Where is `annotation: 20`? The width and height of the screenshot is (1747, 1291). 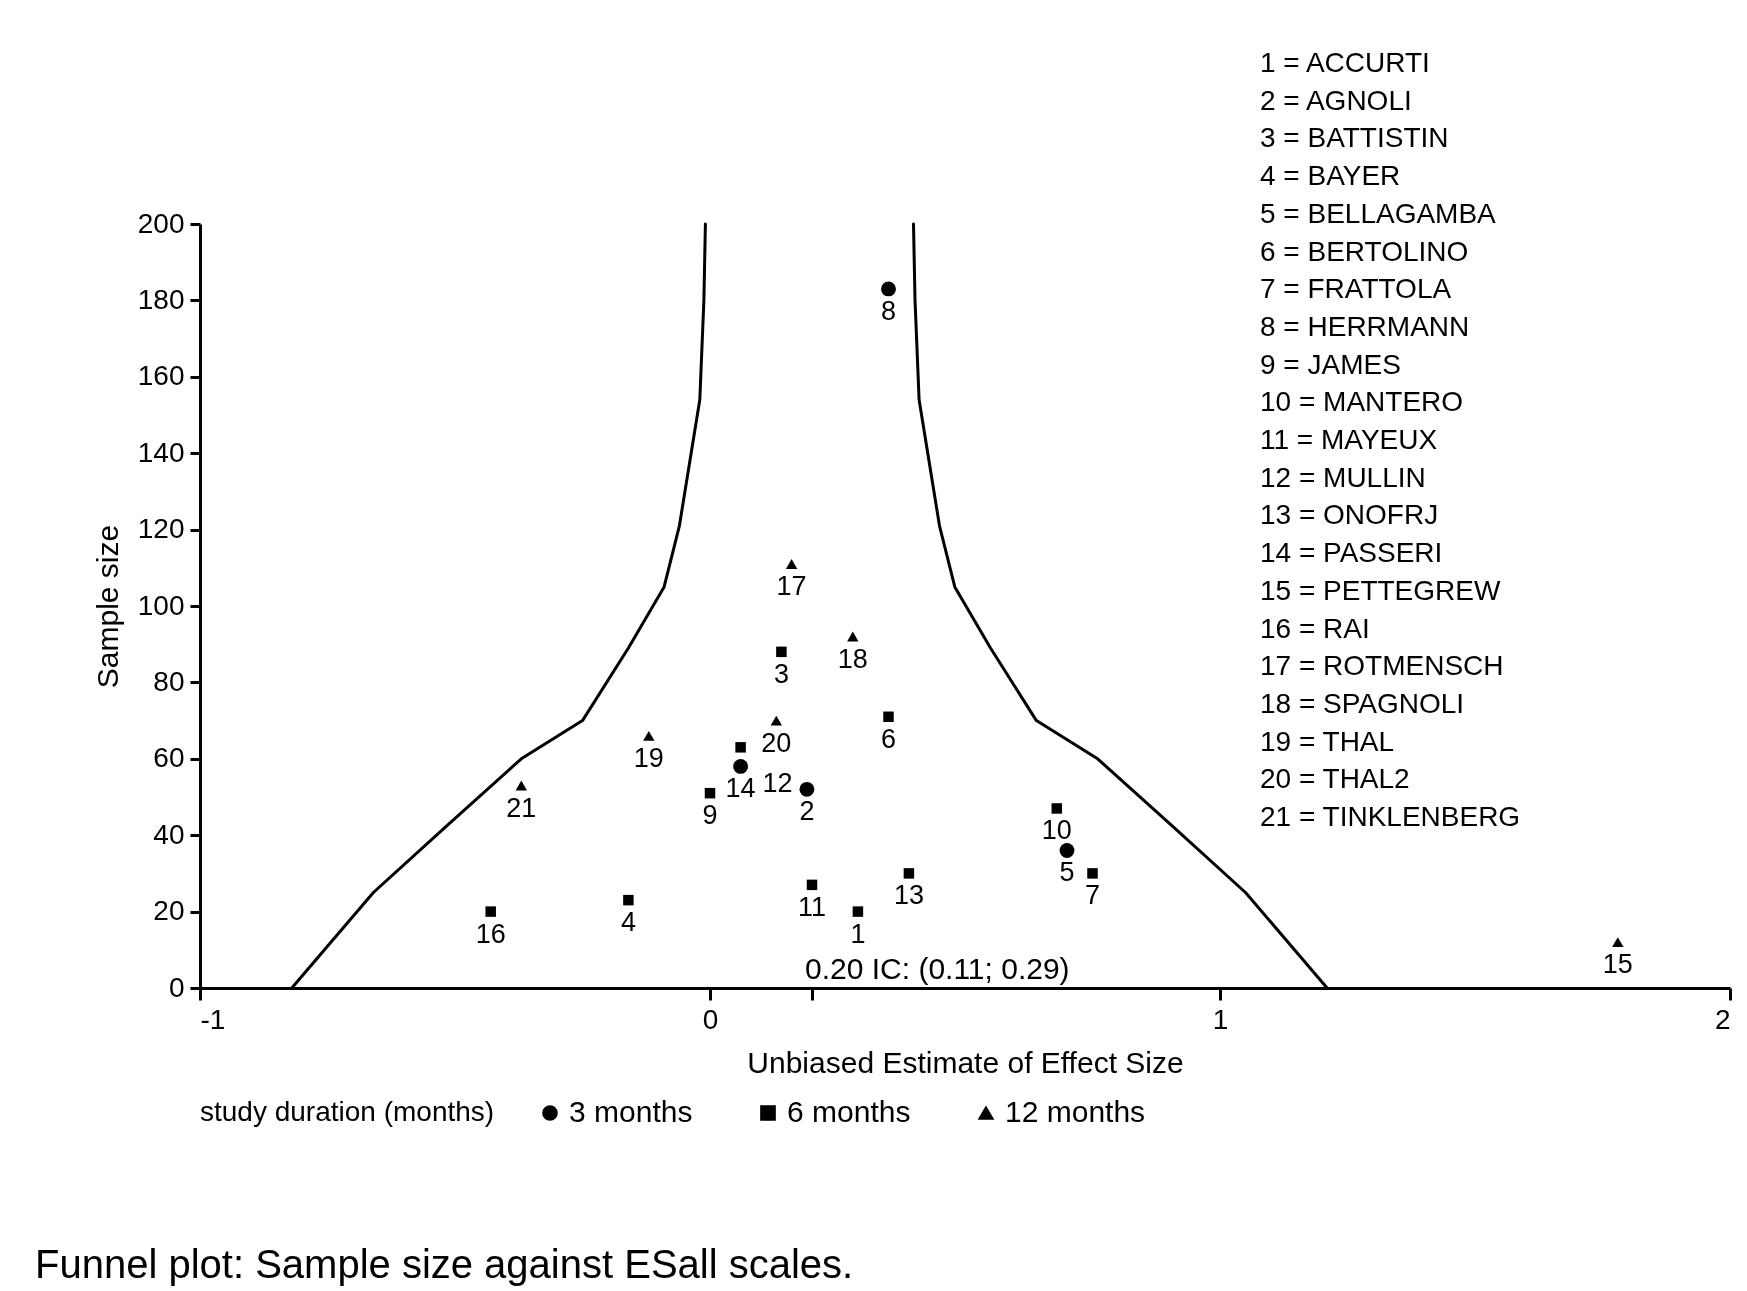
annotation: 20 is located at coordinates (776, 742).